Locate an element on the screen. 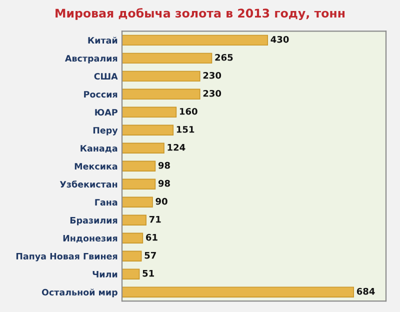 This screenshot has height=312, width=400. data-label: 61 is located at coordinates (152, 237).